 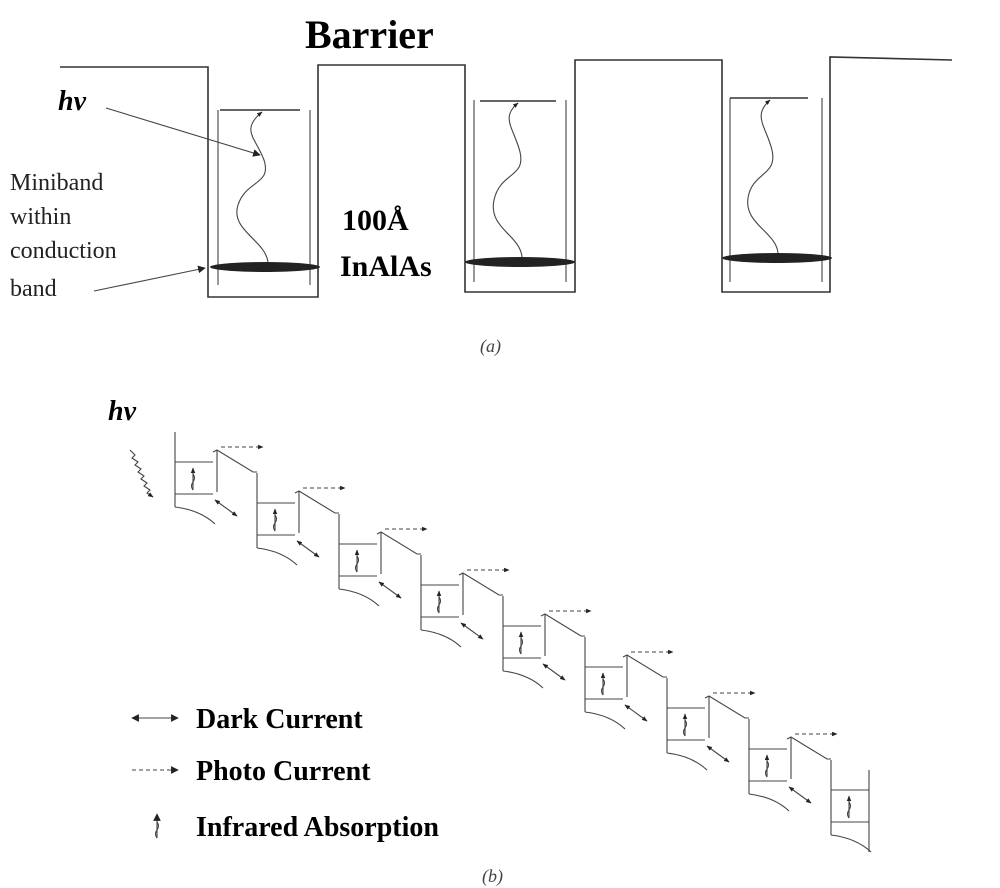 What do you see at coordinates (492, 876) in the screenshot?
I see `caption-b: (b)` at bounding box center [492, 876].